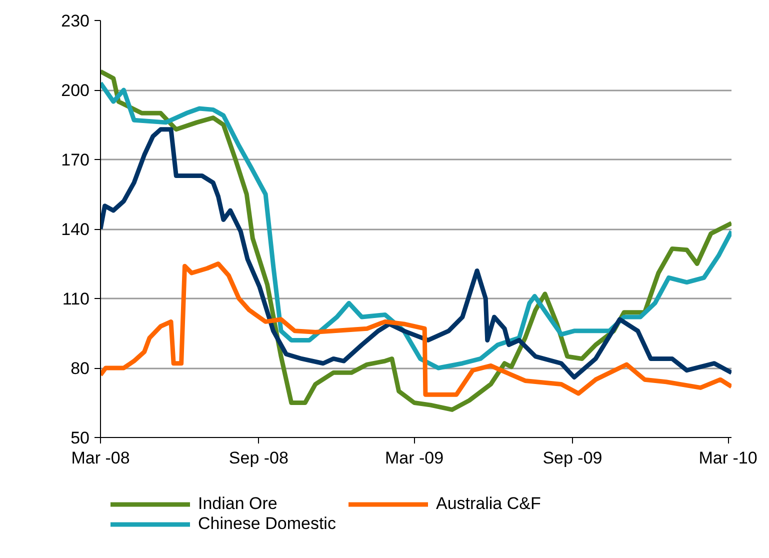 The image size is (769, 558). What do you see at coordinates (75, 90) in the screenshot?
I see `y-tick-label: 200` at bounding box center [75, 90].